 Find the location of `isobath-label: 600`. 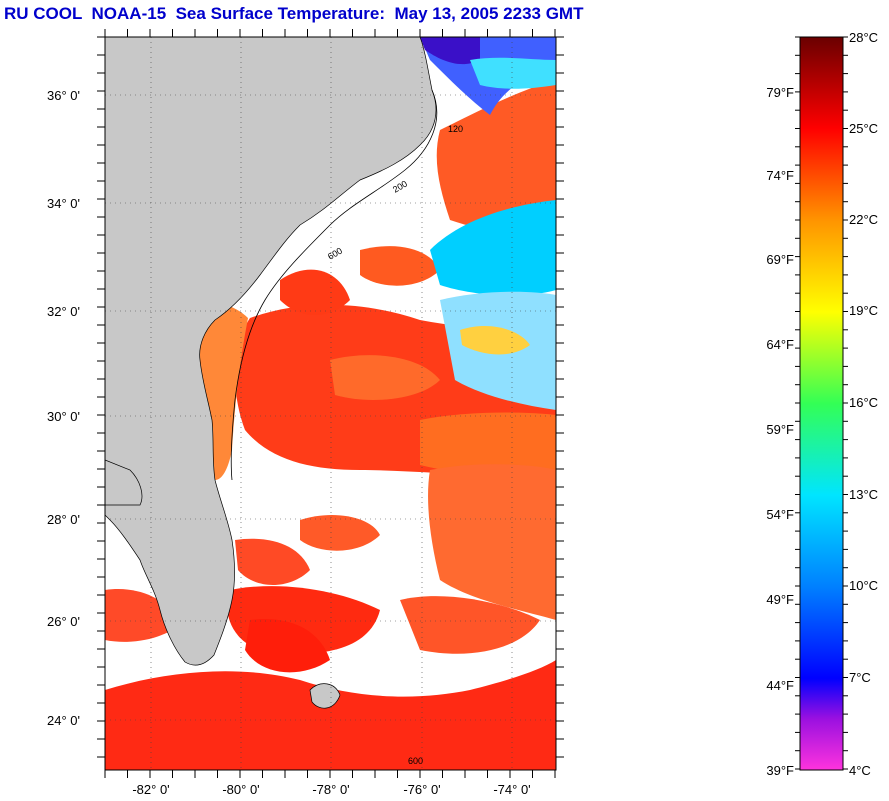

isobath-label: 600 is located at coordinates (415, 761).